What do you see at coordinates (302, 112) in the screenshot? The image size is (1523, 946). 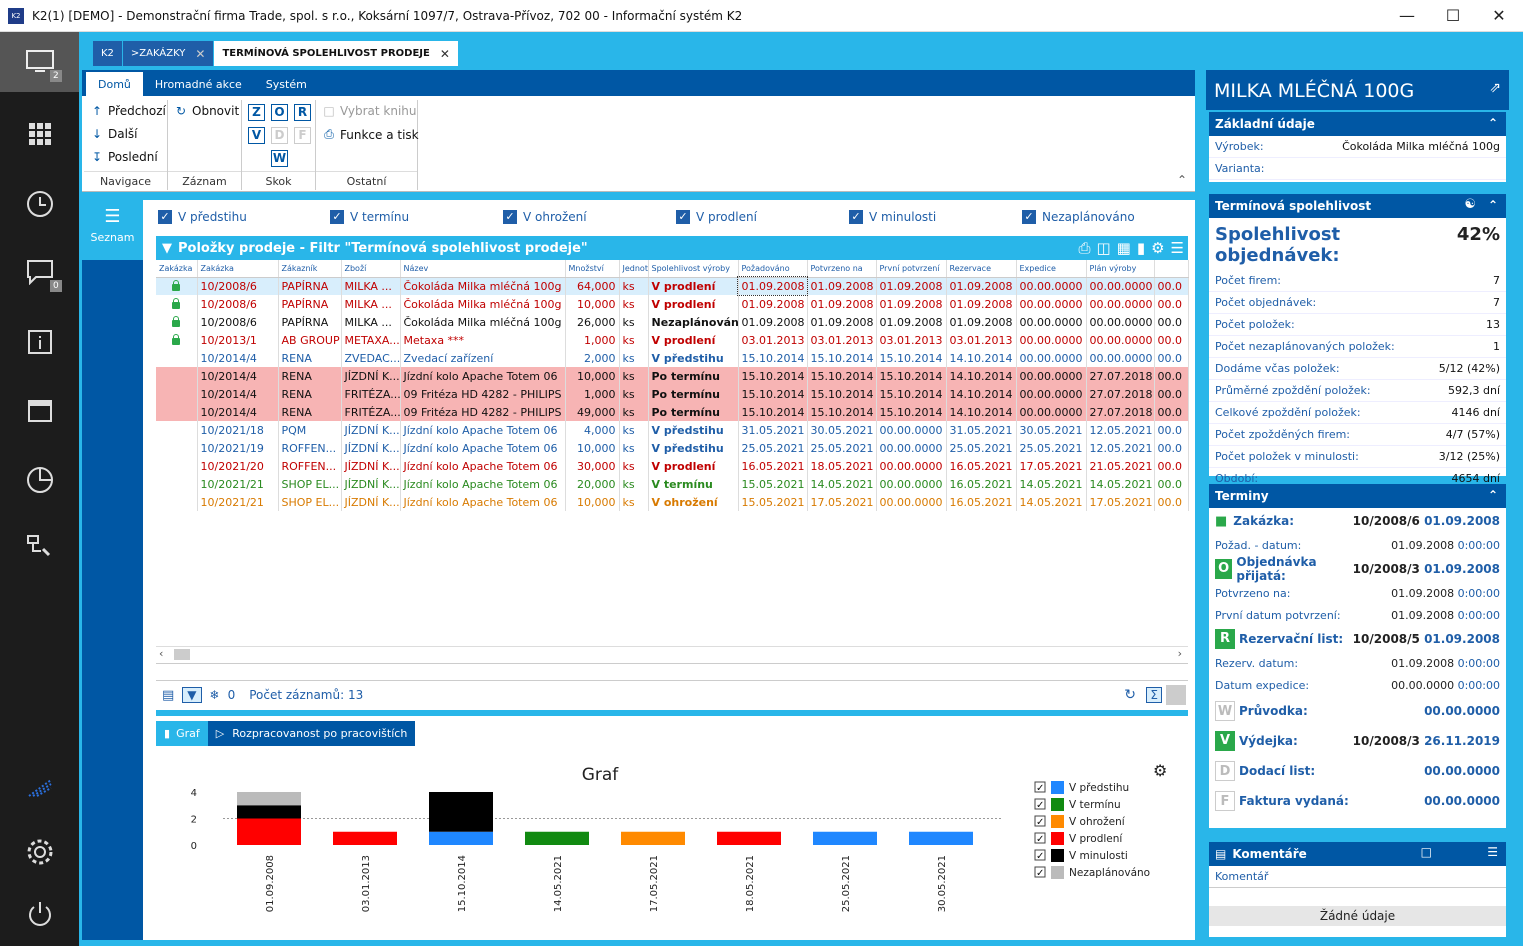 I see `jump-r-button: R` at bounding box center [302, 112].